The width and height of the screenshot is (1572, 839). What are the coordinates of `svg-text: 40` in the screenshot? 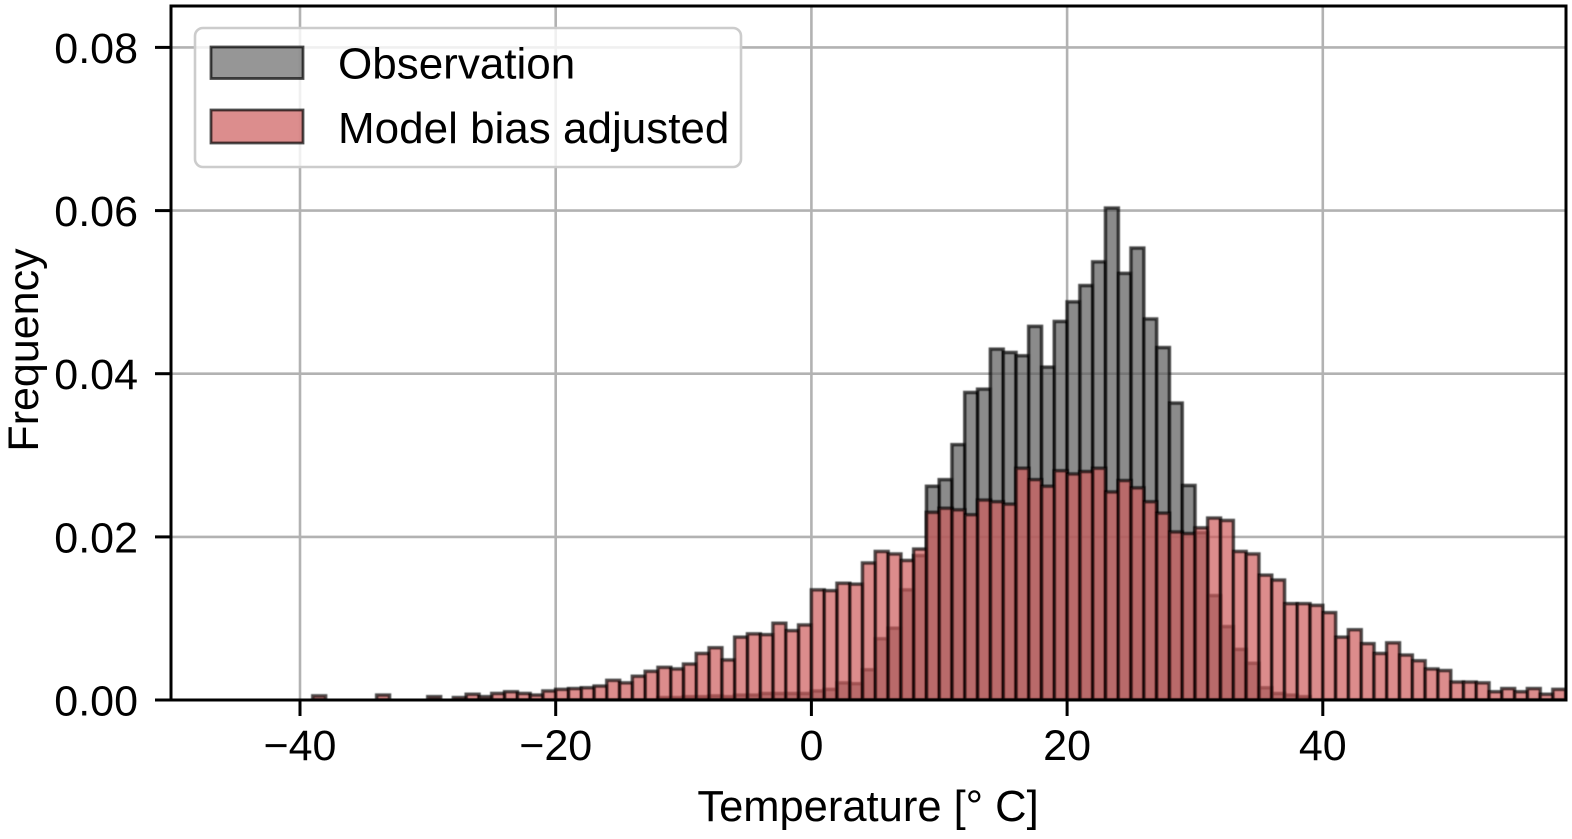 It's located at (1323, 746).